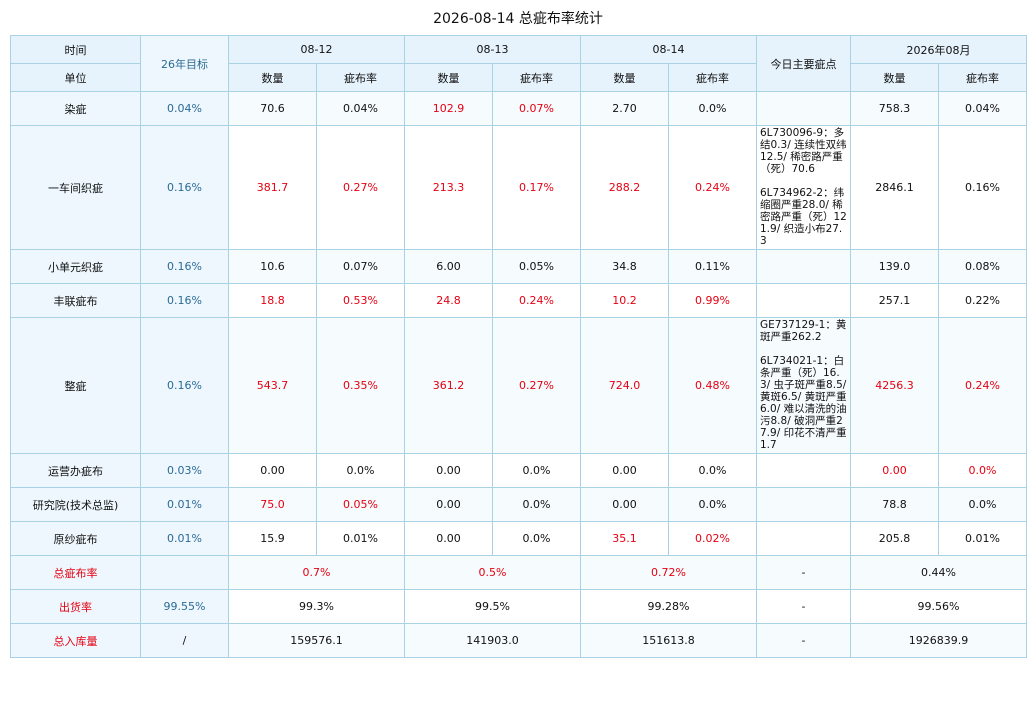 This screenshot has width=1036, height=714. Describe the element at coordinates (448, 266) in the screenshot. I see `value-cell: 6.00` at that location.